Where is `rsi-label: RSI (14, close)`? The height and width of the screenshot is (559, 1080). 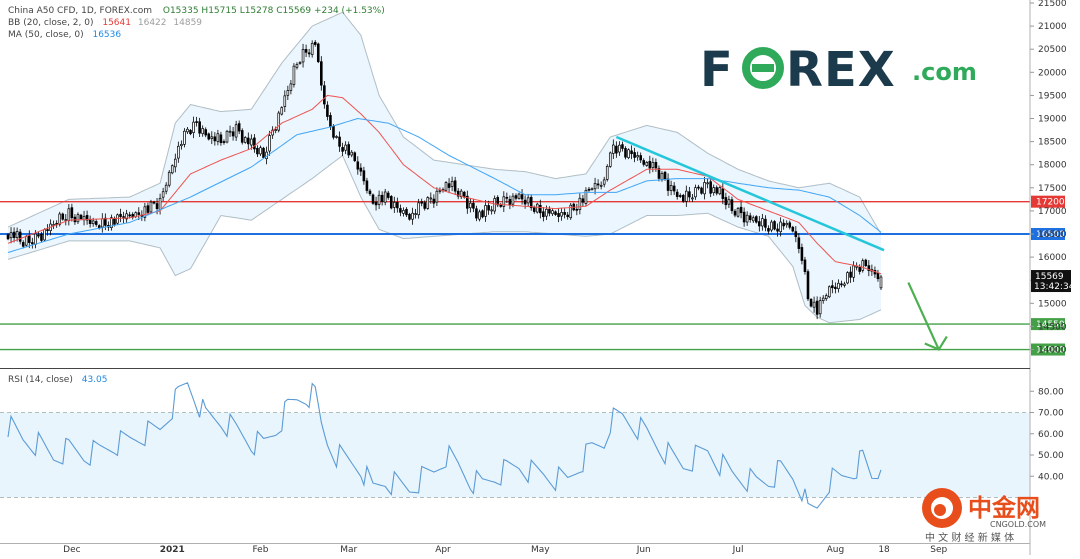 rsi-label: RSI (14, close) is located at coordinates (40, 380).